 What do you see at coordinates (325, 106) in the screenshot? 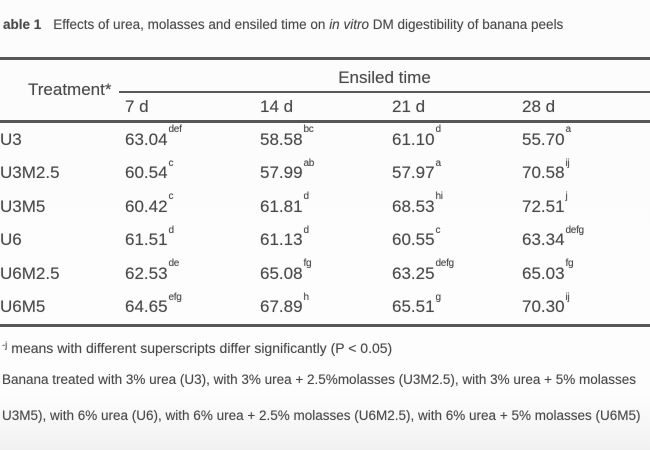
I see `column-headers-row: 7 d 14 d 21 d 28 d` at bounding box center [325, 106].